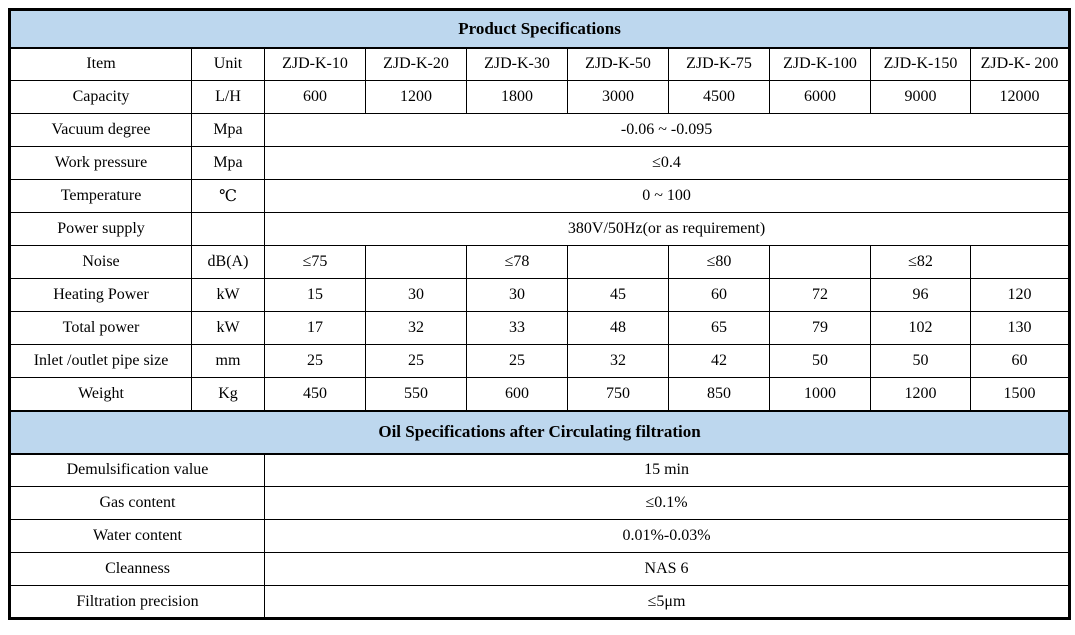 Image resolution: width=1075 pixels, height=635 pixels. What do you see at coordinates (1020, 97) in the screenshot?
I see `cell: 12000` at bounding box center [1020, 97].